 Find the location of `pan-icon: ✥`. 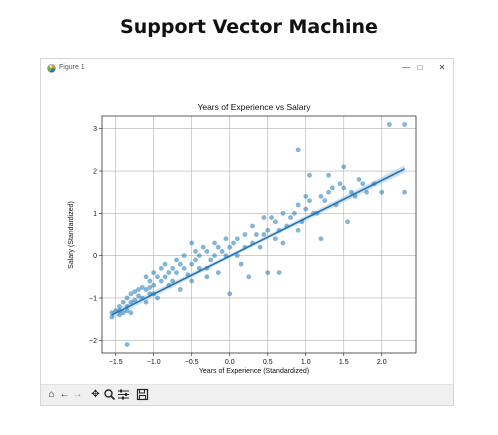

pan-icon: ✥ is located at coordinates (95, 394).